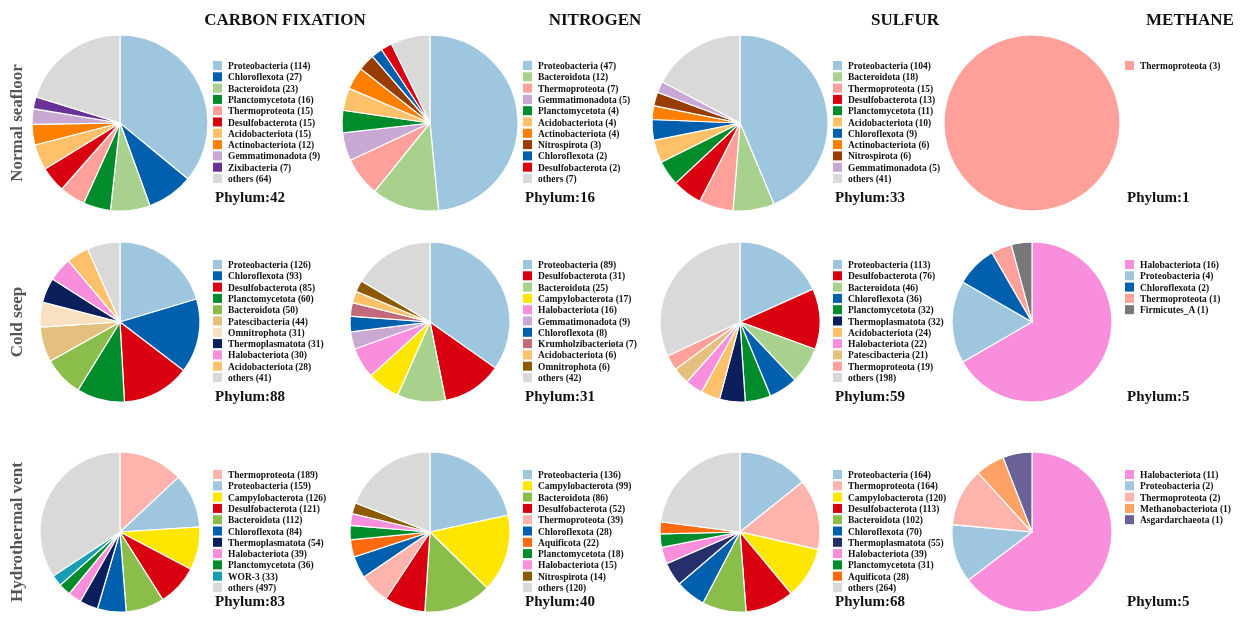 Image resolution: width=1255 pixels, height=618 pixels. I want to click on legend-label: Thermoproteota (3), so click(1180, 66).